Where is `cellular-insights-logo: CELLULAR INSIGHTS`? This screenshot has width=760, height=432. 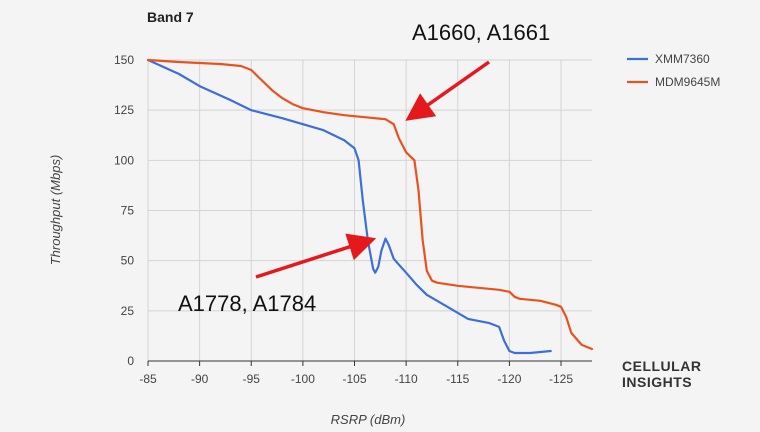 cellular-insights-logo: CELLULAR INSIGHTS is located at coordinates (682, 374).